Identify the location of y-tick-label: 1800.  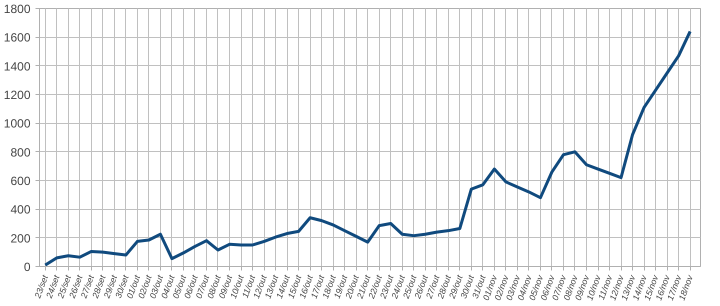
(17, 9).